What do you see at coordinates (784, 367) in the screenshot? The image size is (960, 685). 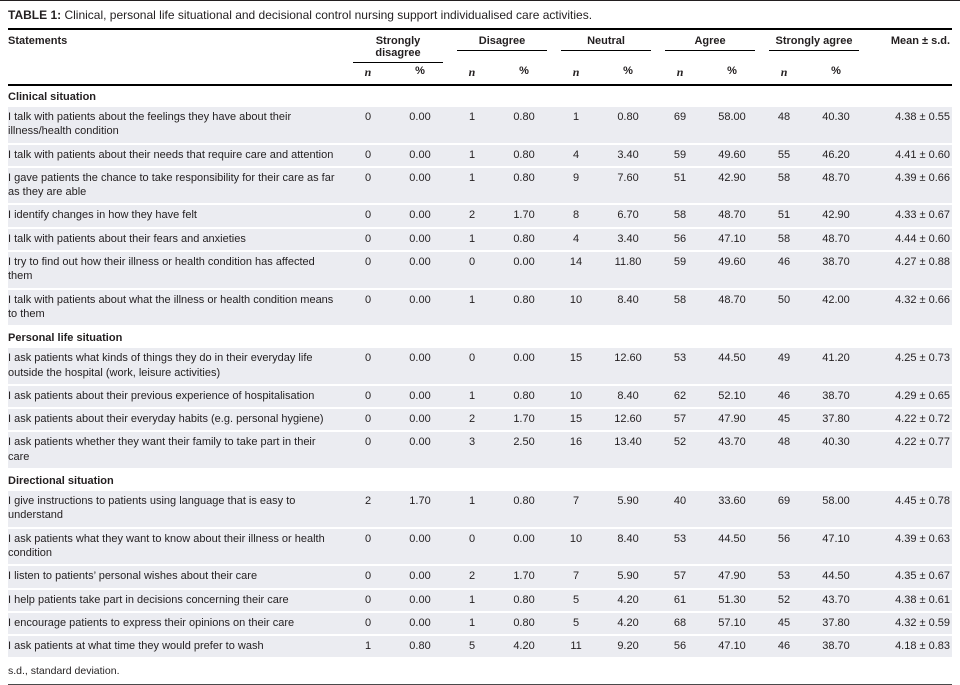 I see `n-value-cell: 49` at bounding box center [784, 367].